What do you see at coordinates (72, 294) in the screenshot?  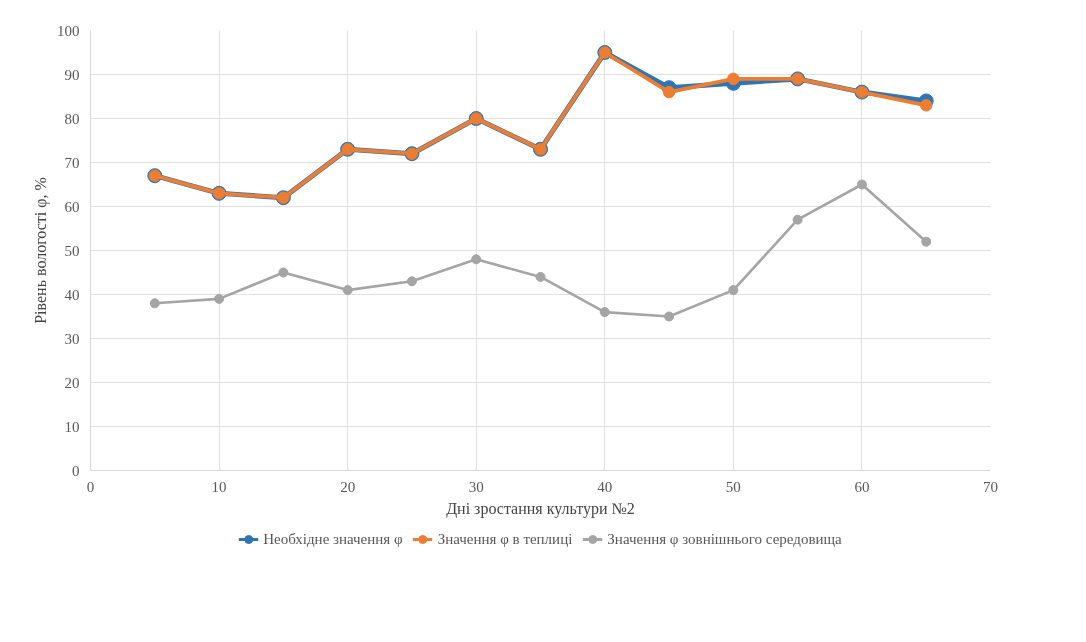 I see `y-tick-label: 40` at bounding box center [72, 294].